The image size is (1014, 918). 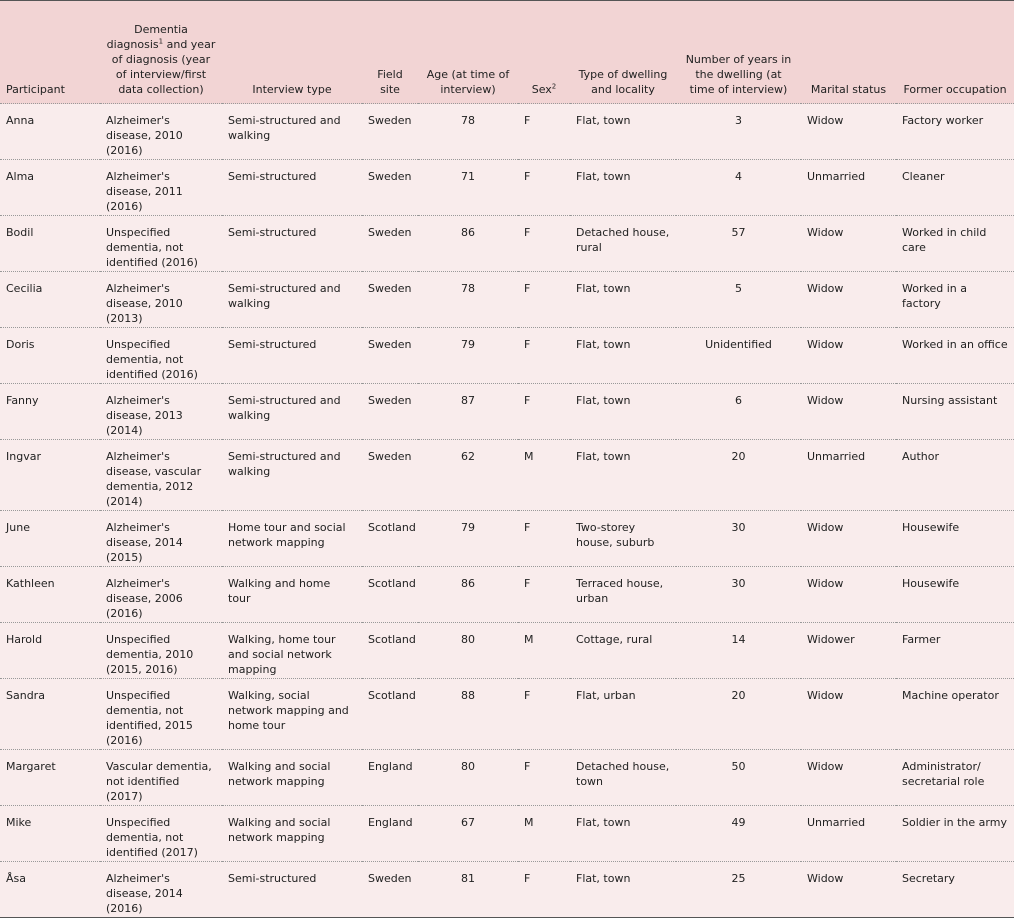 I want to click on cell: 57, so click(x=738, y=232).